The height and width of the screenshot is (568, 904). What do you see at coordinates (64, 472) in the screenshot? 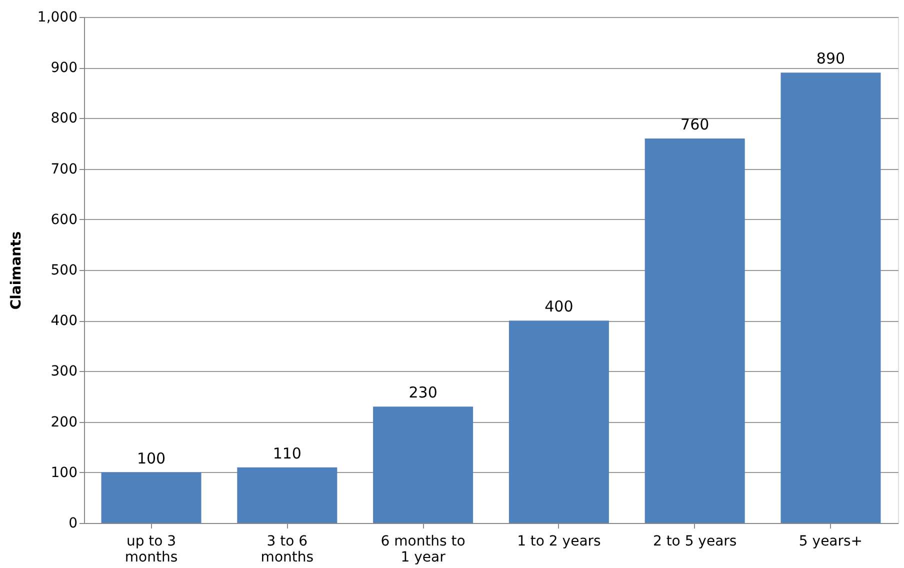
I see `y-tick-label: 100` at bounding box center [64, 472].